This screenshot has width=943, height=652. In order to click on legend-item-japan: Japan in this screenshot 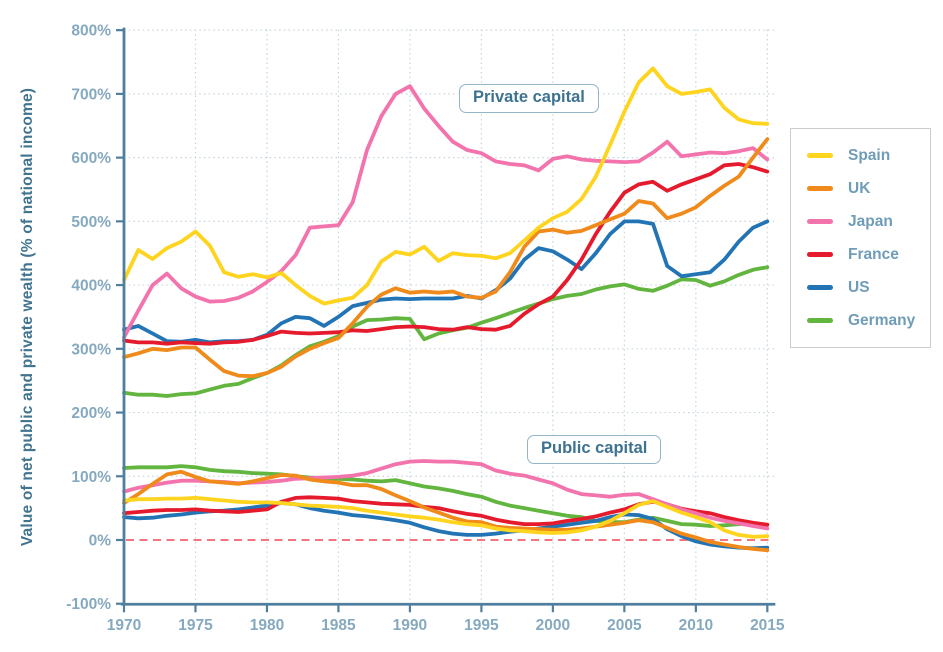, I will do `click(868, 221)`.